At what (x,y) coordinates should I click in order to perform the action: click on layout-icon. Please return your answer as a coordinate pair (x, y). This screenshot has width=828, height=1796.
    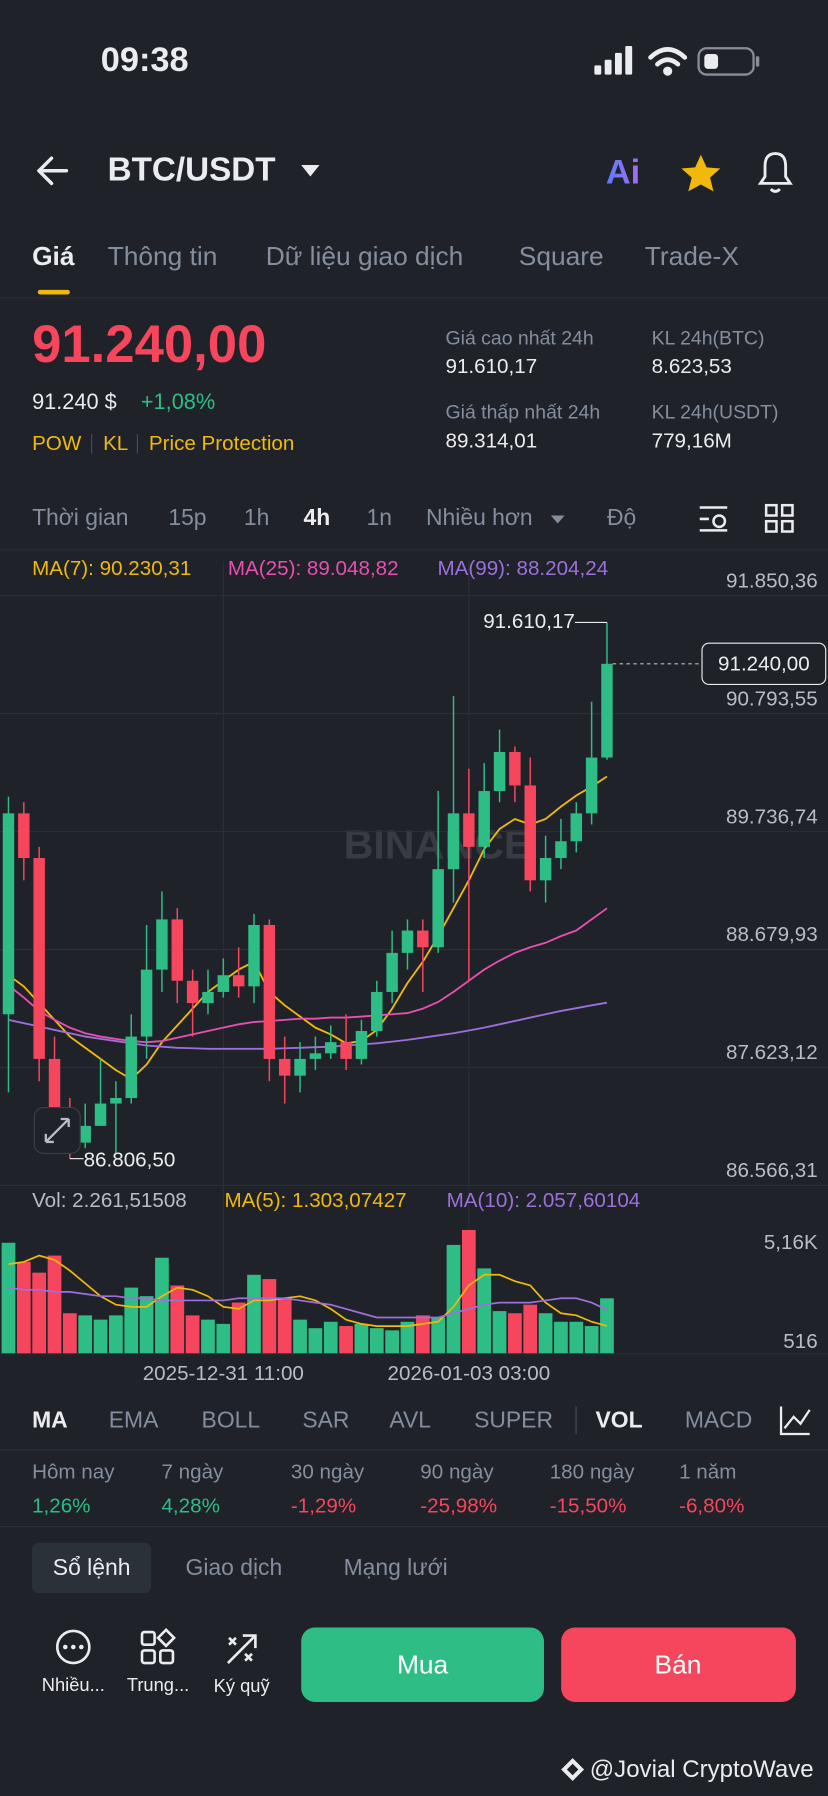
    Looking at the image, I should click on (779, 518).